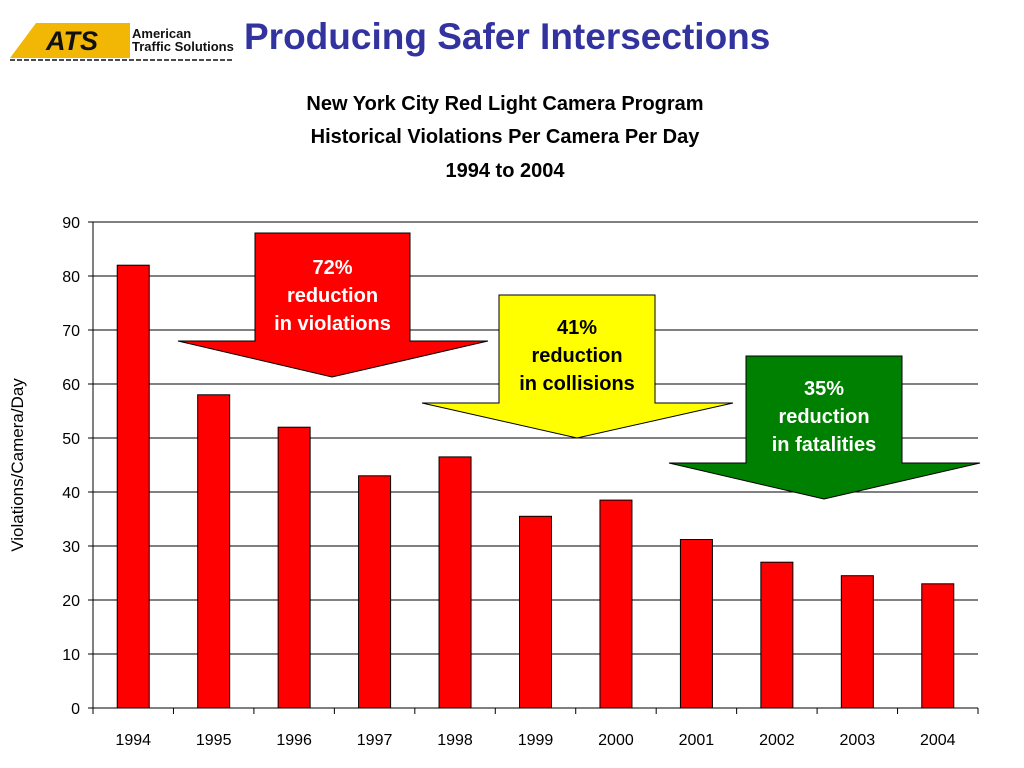 The width and height of the screenshot is (1024, 768). I want to click on y-tick-label: 80, so click(71, 277).